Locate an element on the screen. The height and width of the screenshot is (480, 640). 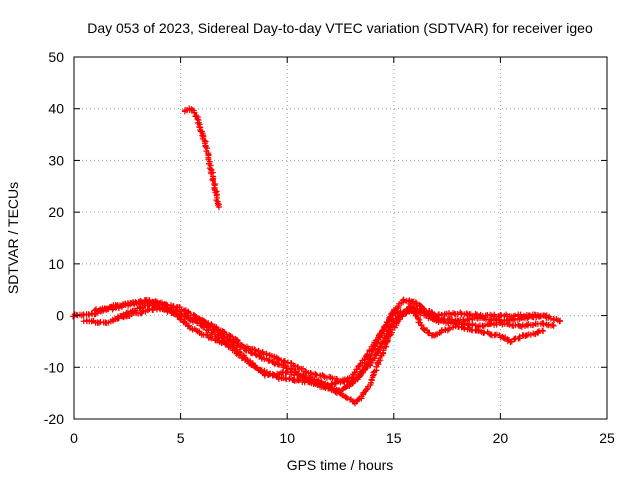
y-tick-label: 30 is located at coordinates (56, 160).